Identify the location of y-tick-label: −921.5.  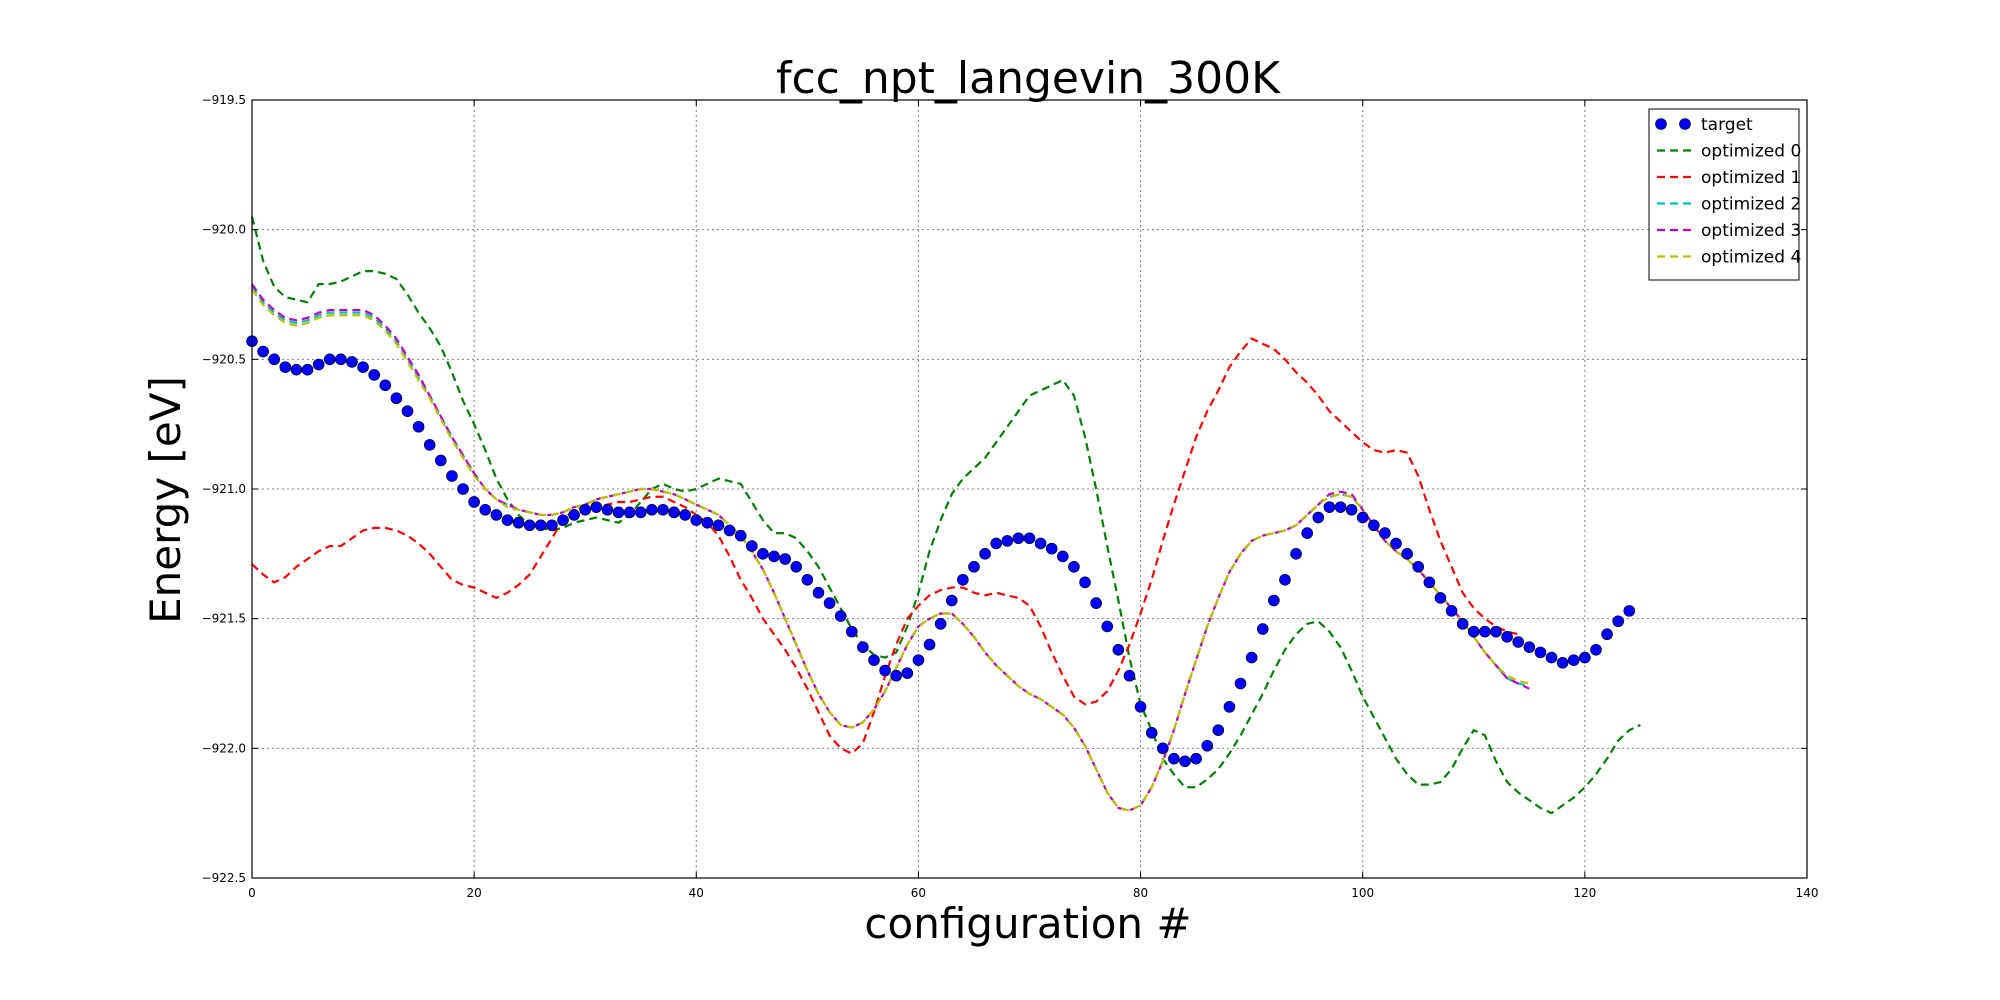
(224, 619).